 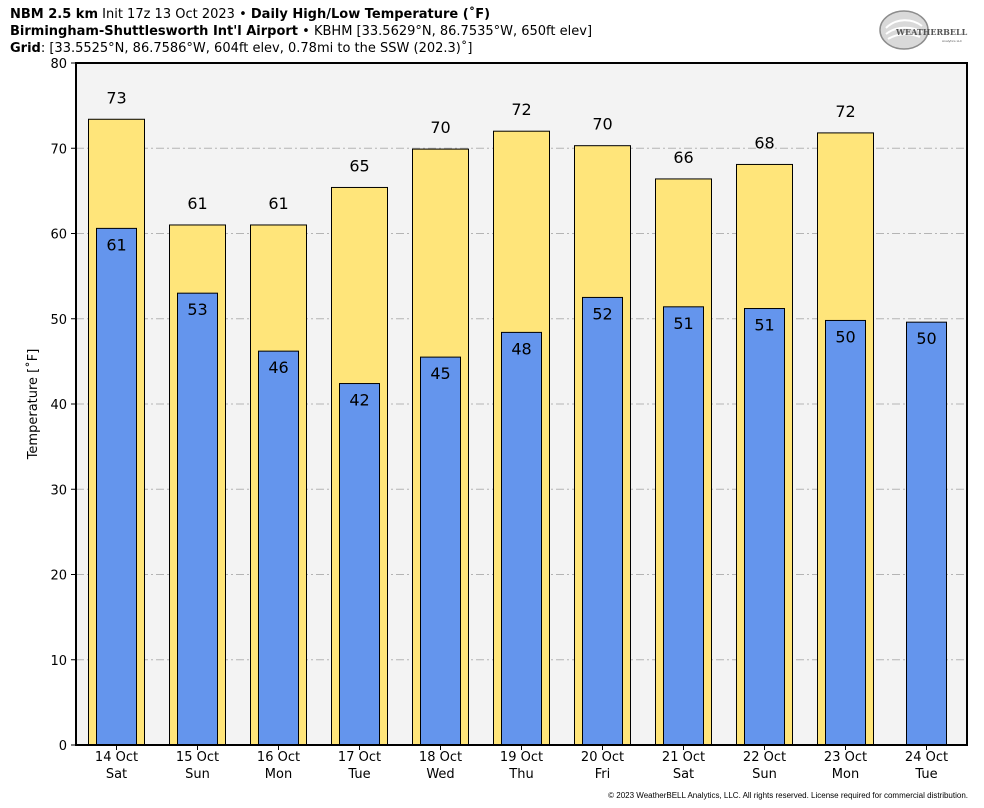 What do you see at coordinates (520, 774) in the screenshot?
I see `x-tick-label-day: Thu` at bounding box center [520, 774].